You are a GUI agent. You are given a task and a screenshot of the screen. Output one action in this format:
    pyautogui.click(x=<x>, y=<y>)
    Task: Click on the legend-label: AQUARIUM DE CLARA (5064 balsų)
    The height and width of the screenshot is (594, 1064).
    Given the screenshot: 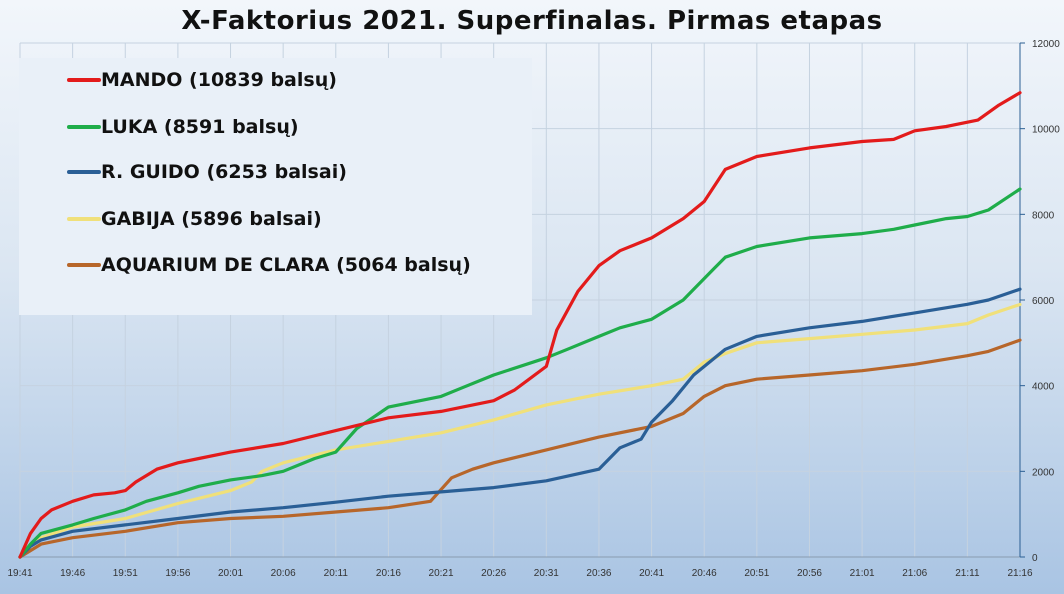 What is the action you would take?
    pyautogui.click(x=286, y=265)
    